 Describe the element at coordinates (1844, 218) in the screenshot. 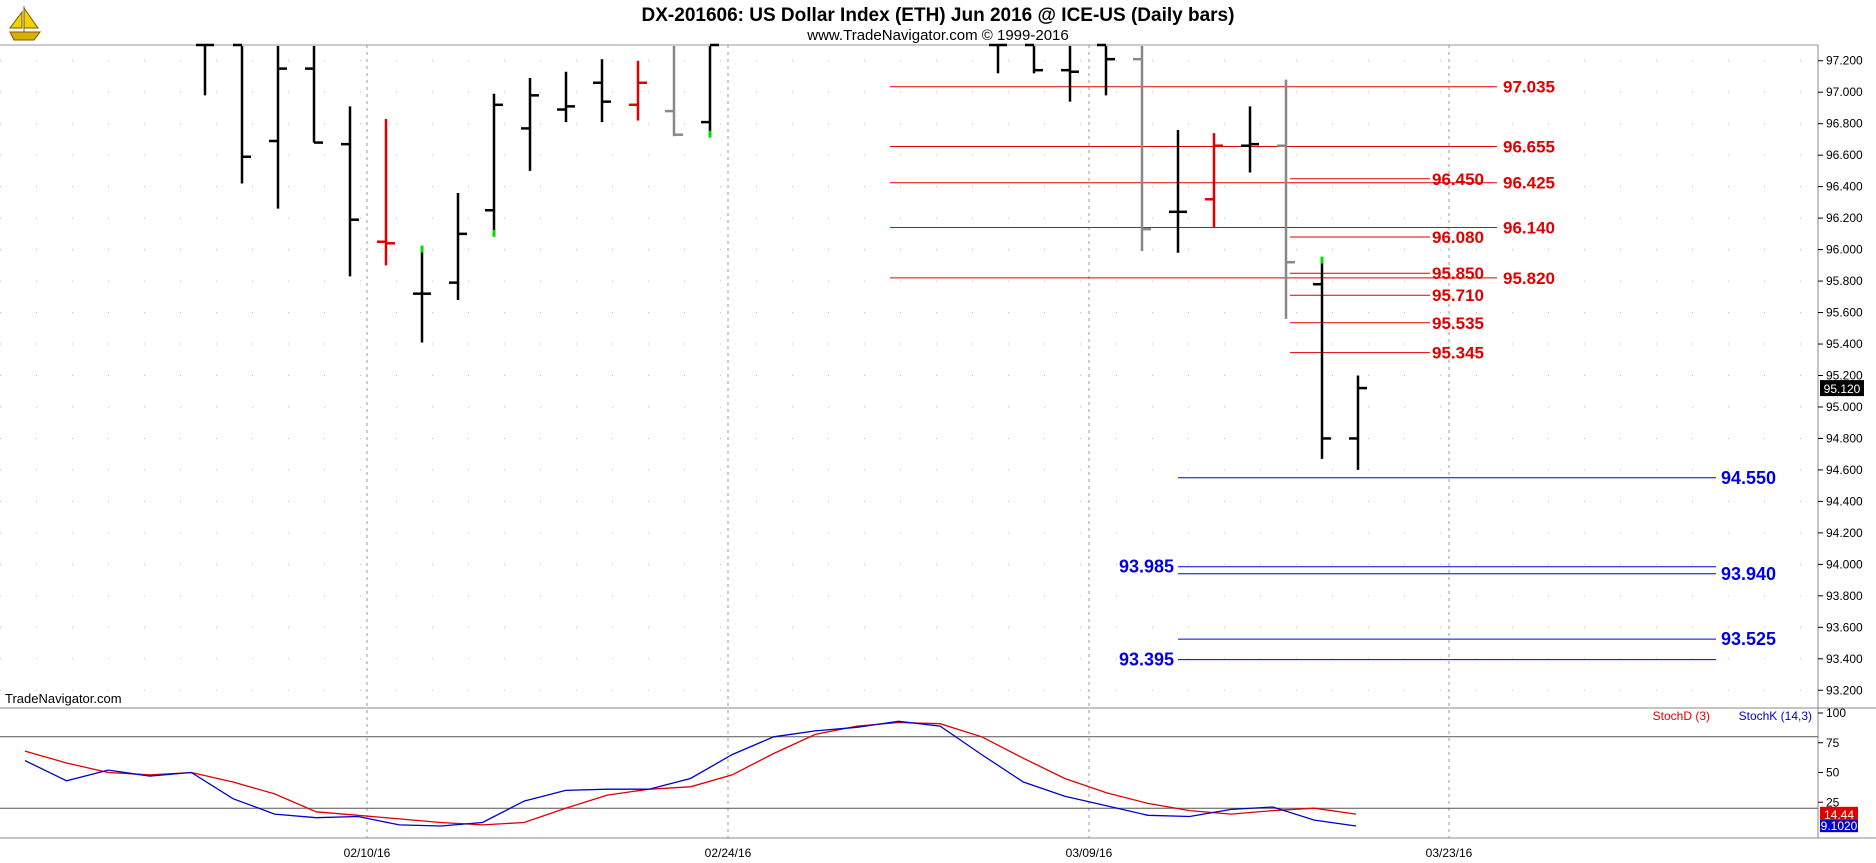

I see `price-tick-label: 96.200` at that location.